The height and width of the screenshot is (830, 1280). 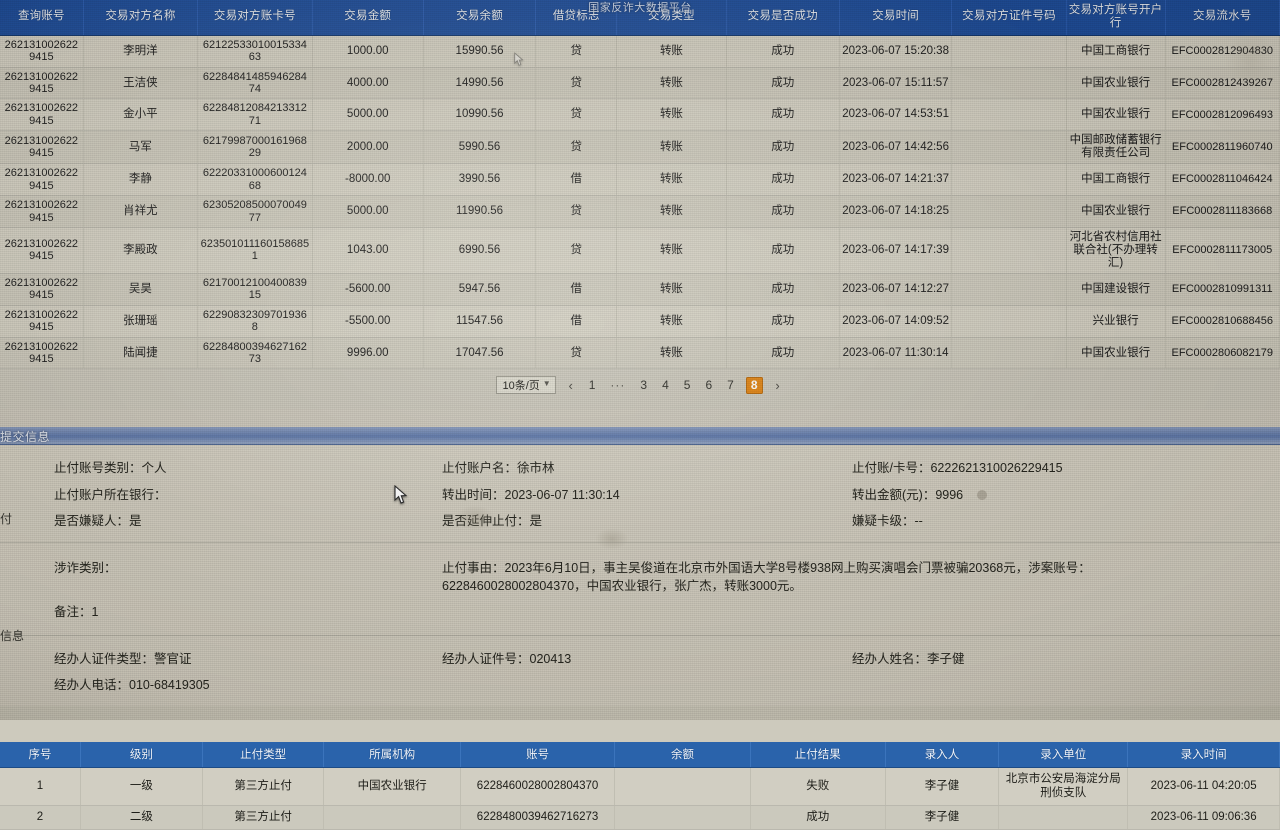 I want to click on cell-operator: 李子健, so click(x=942, y=786).